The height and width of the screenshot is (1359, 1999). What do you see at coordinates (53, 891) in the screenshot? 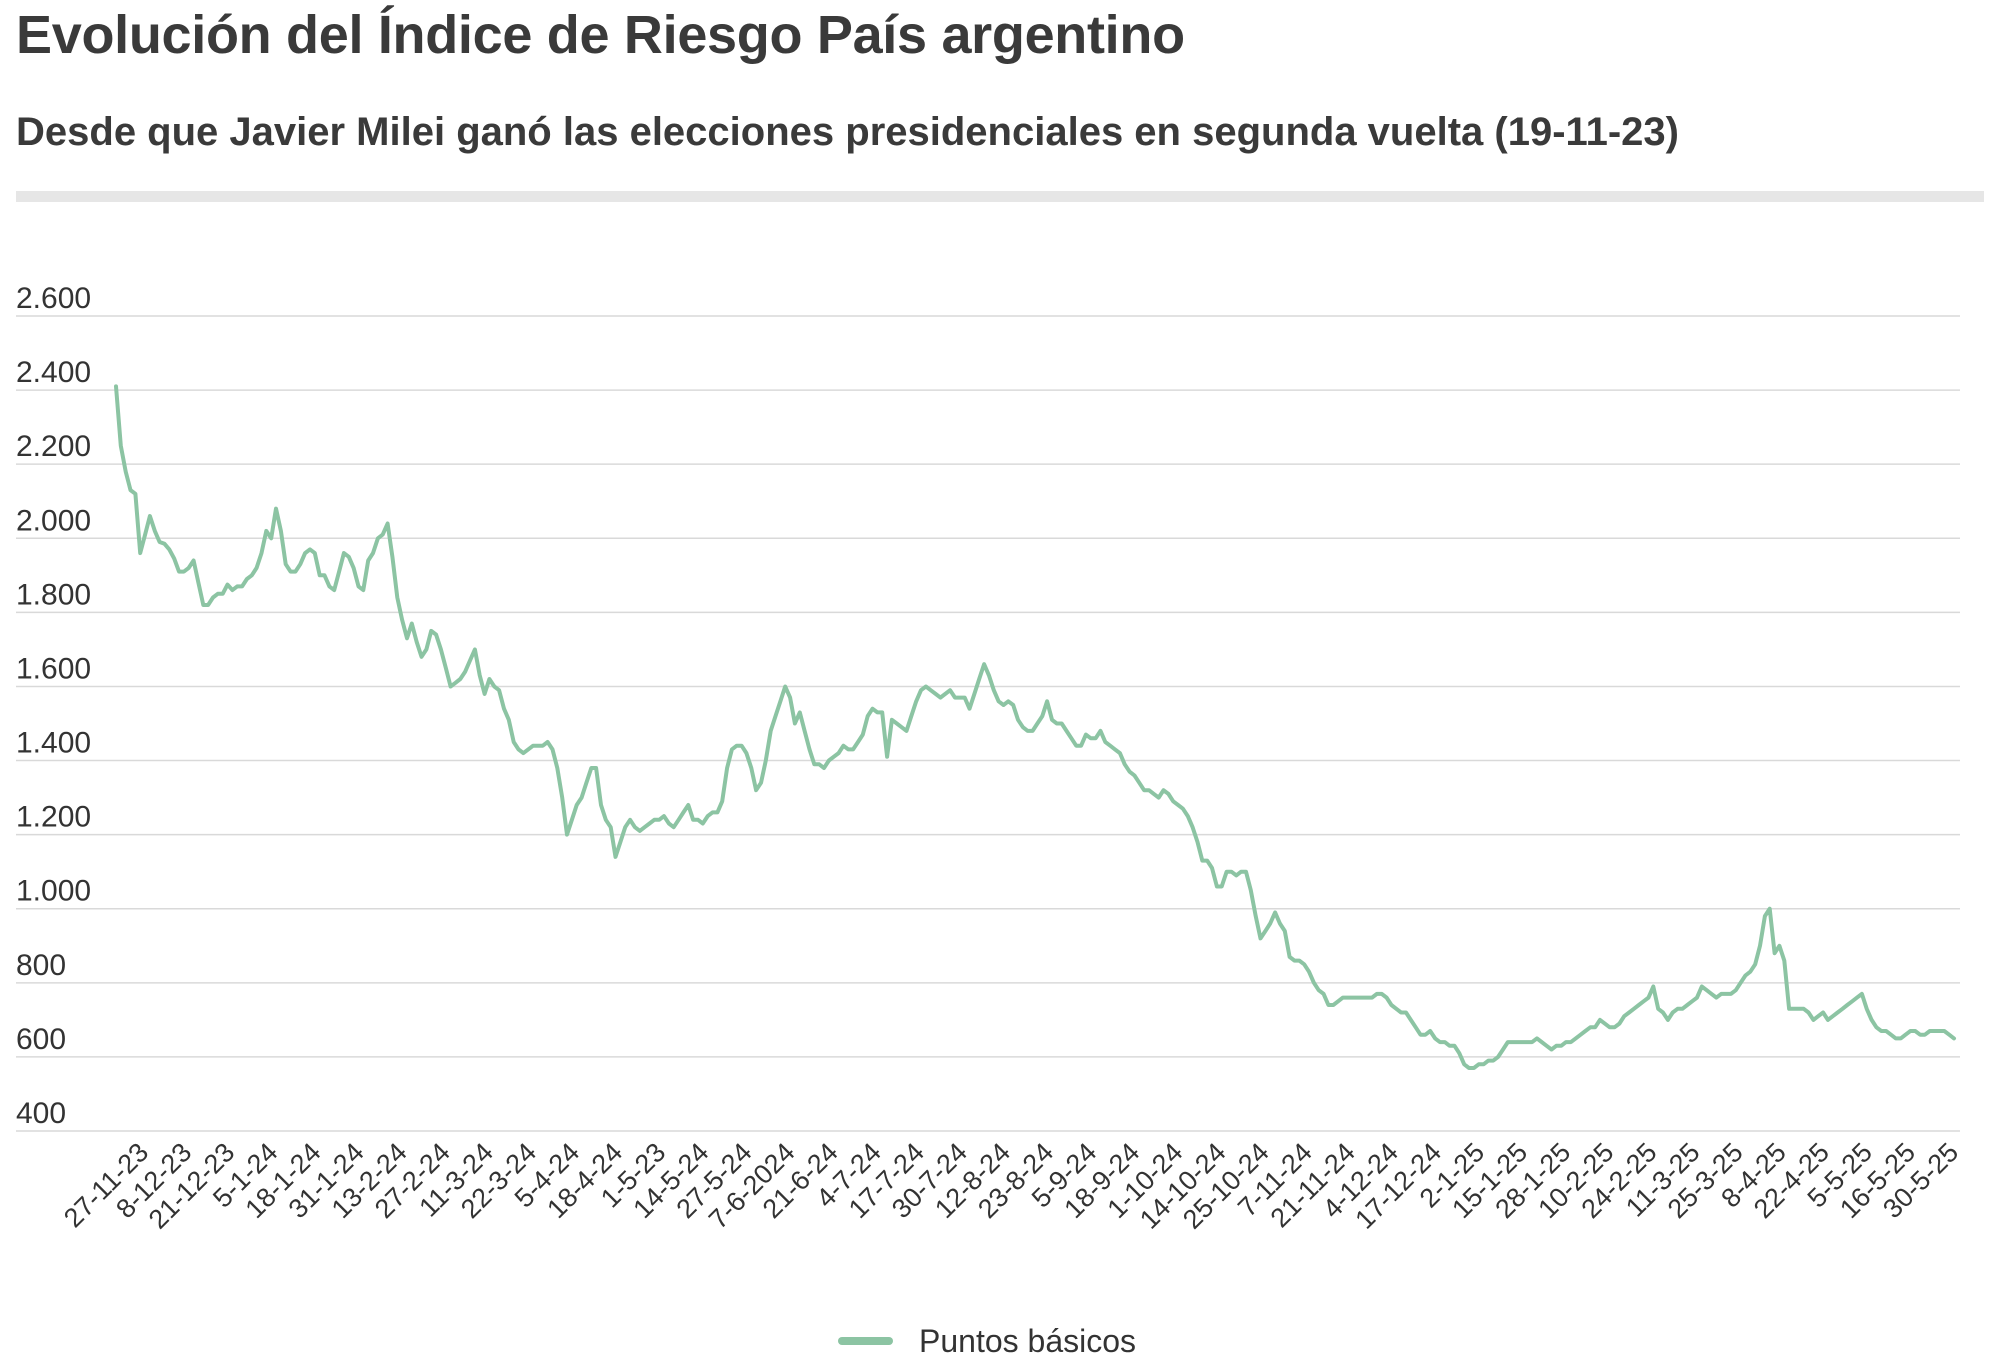
I see `y-tick-label: 1.000` at bounding box center [53, 891].